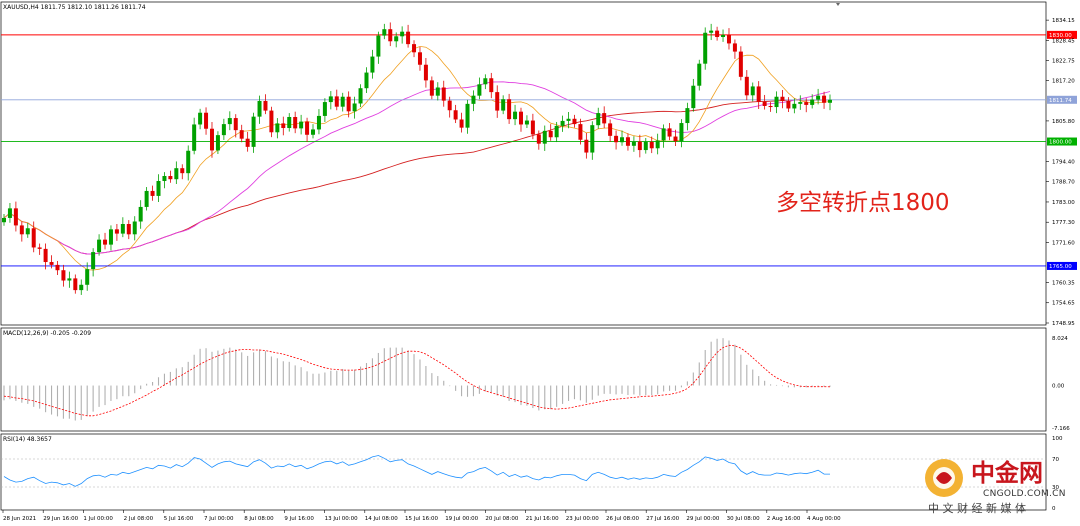 Image resolution: width=1080 pixels, height=526 pixels. Describe the element at coordinates (1063, 81) in the screenshot. I see `price-tick-label: 1817.20` at that location.